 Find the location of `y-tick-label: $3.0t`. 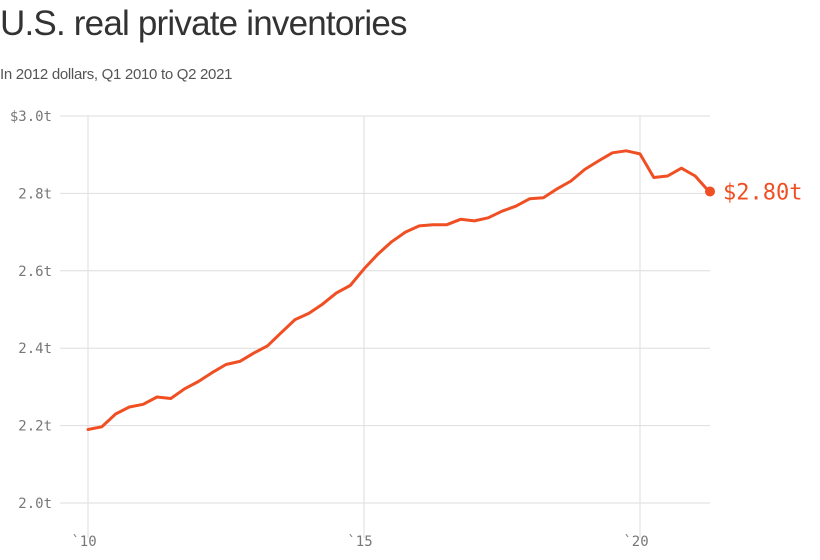

y-tick-label: $3.0t is located at coordinates (31, 117).